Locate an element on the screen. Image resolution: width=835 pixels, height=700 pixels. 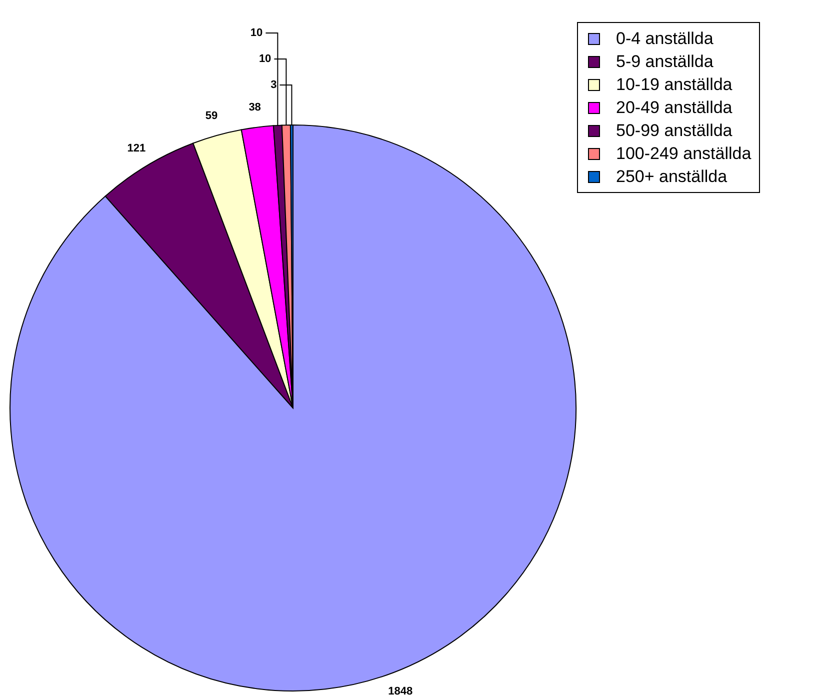
legend-label: 0-4 anställda is located at coordinates (665, 38).